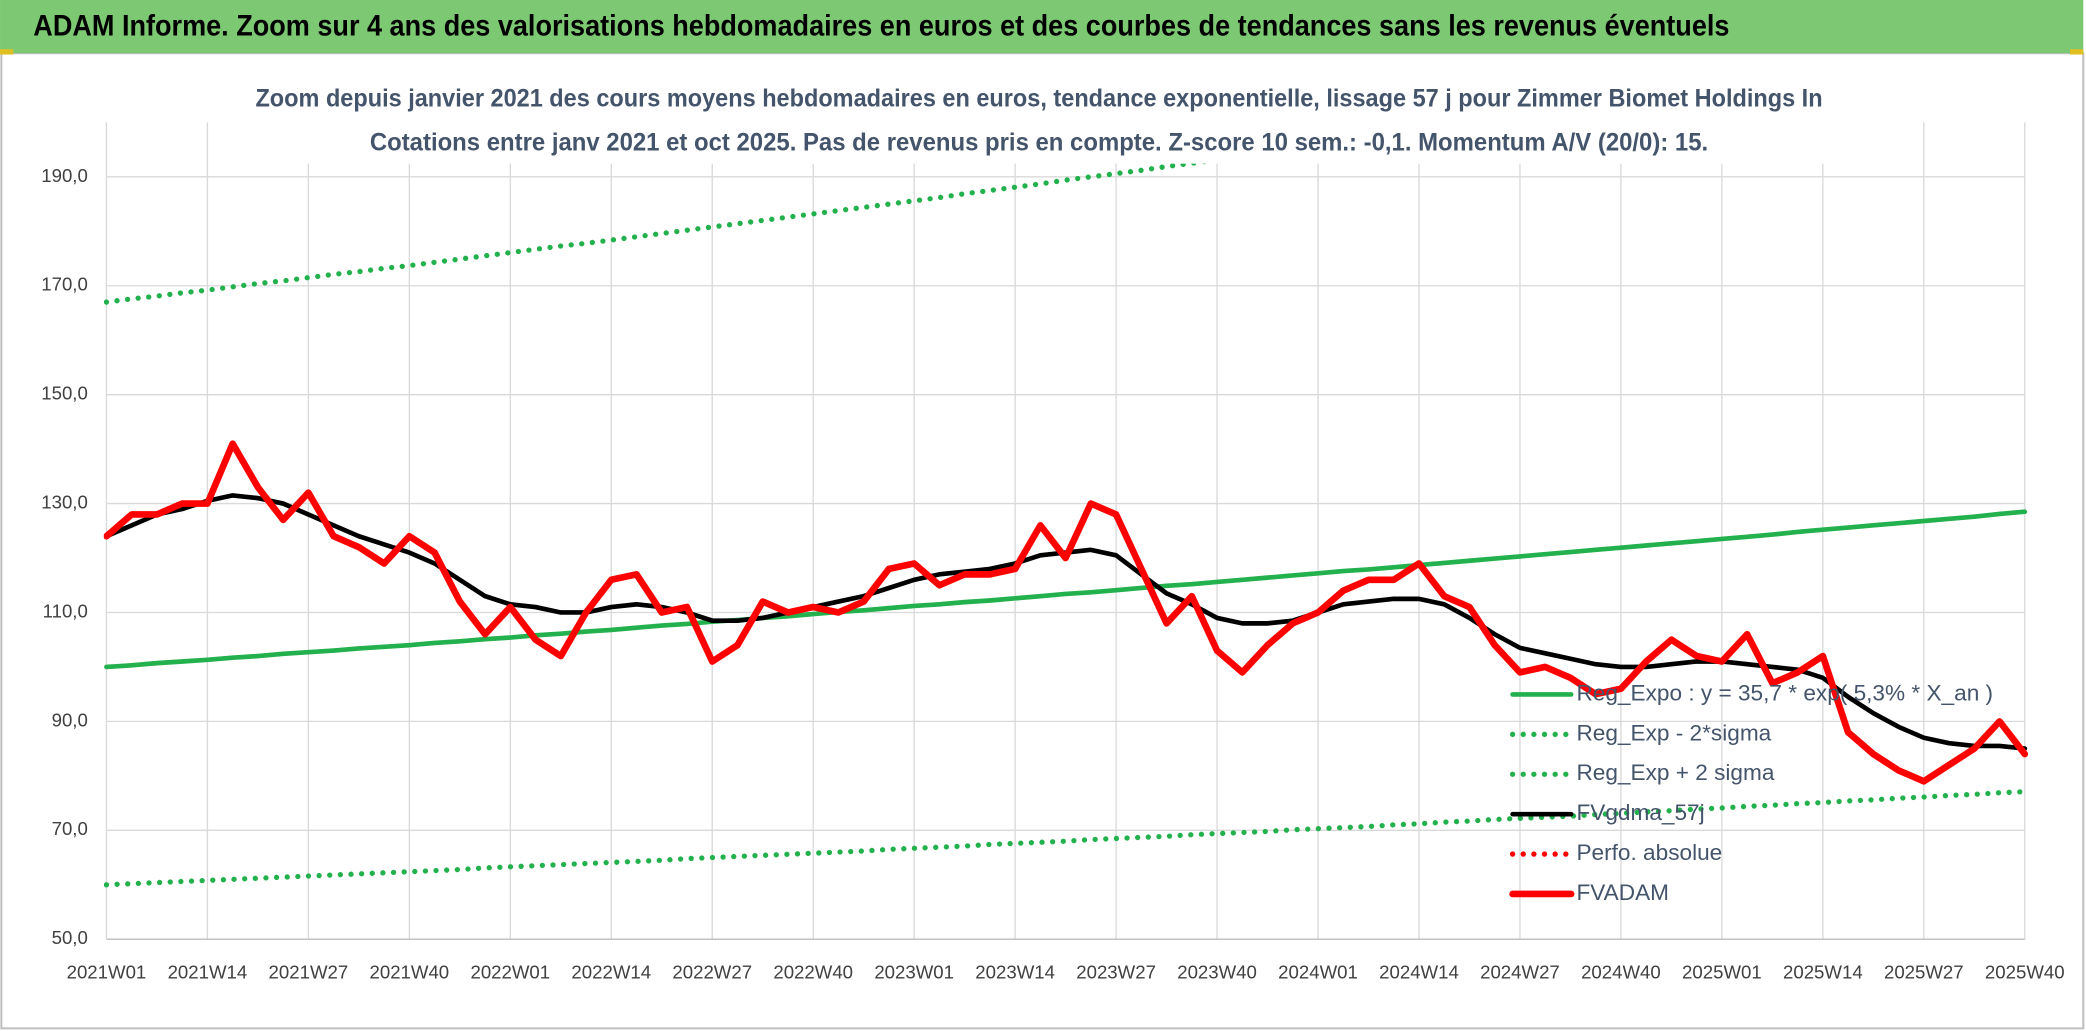 The height and width of the screenshot is (1031, 2086). I want to click on x-tick-label: 2023W01, so click(914, 972).